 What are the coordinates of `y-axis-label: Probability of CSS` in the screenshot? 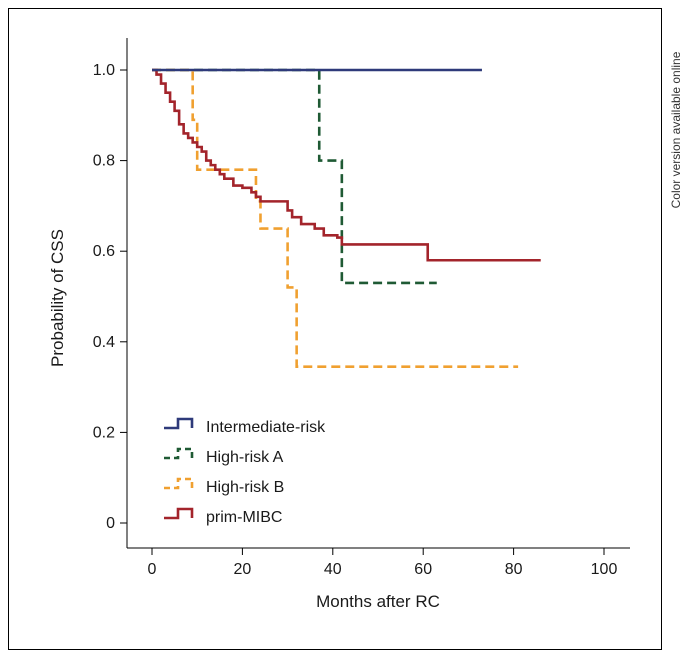 It's located at (57, 298).